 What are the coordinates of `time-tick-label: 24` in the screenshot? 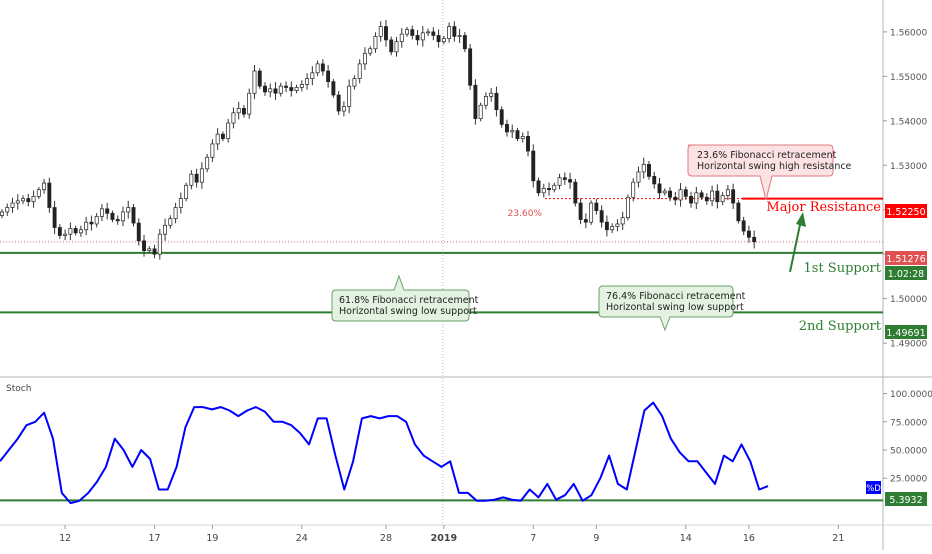 It's located at (302, 538).